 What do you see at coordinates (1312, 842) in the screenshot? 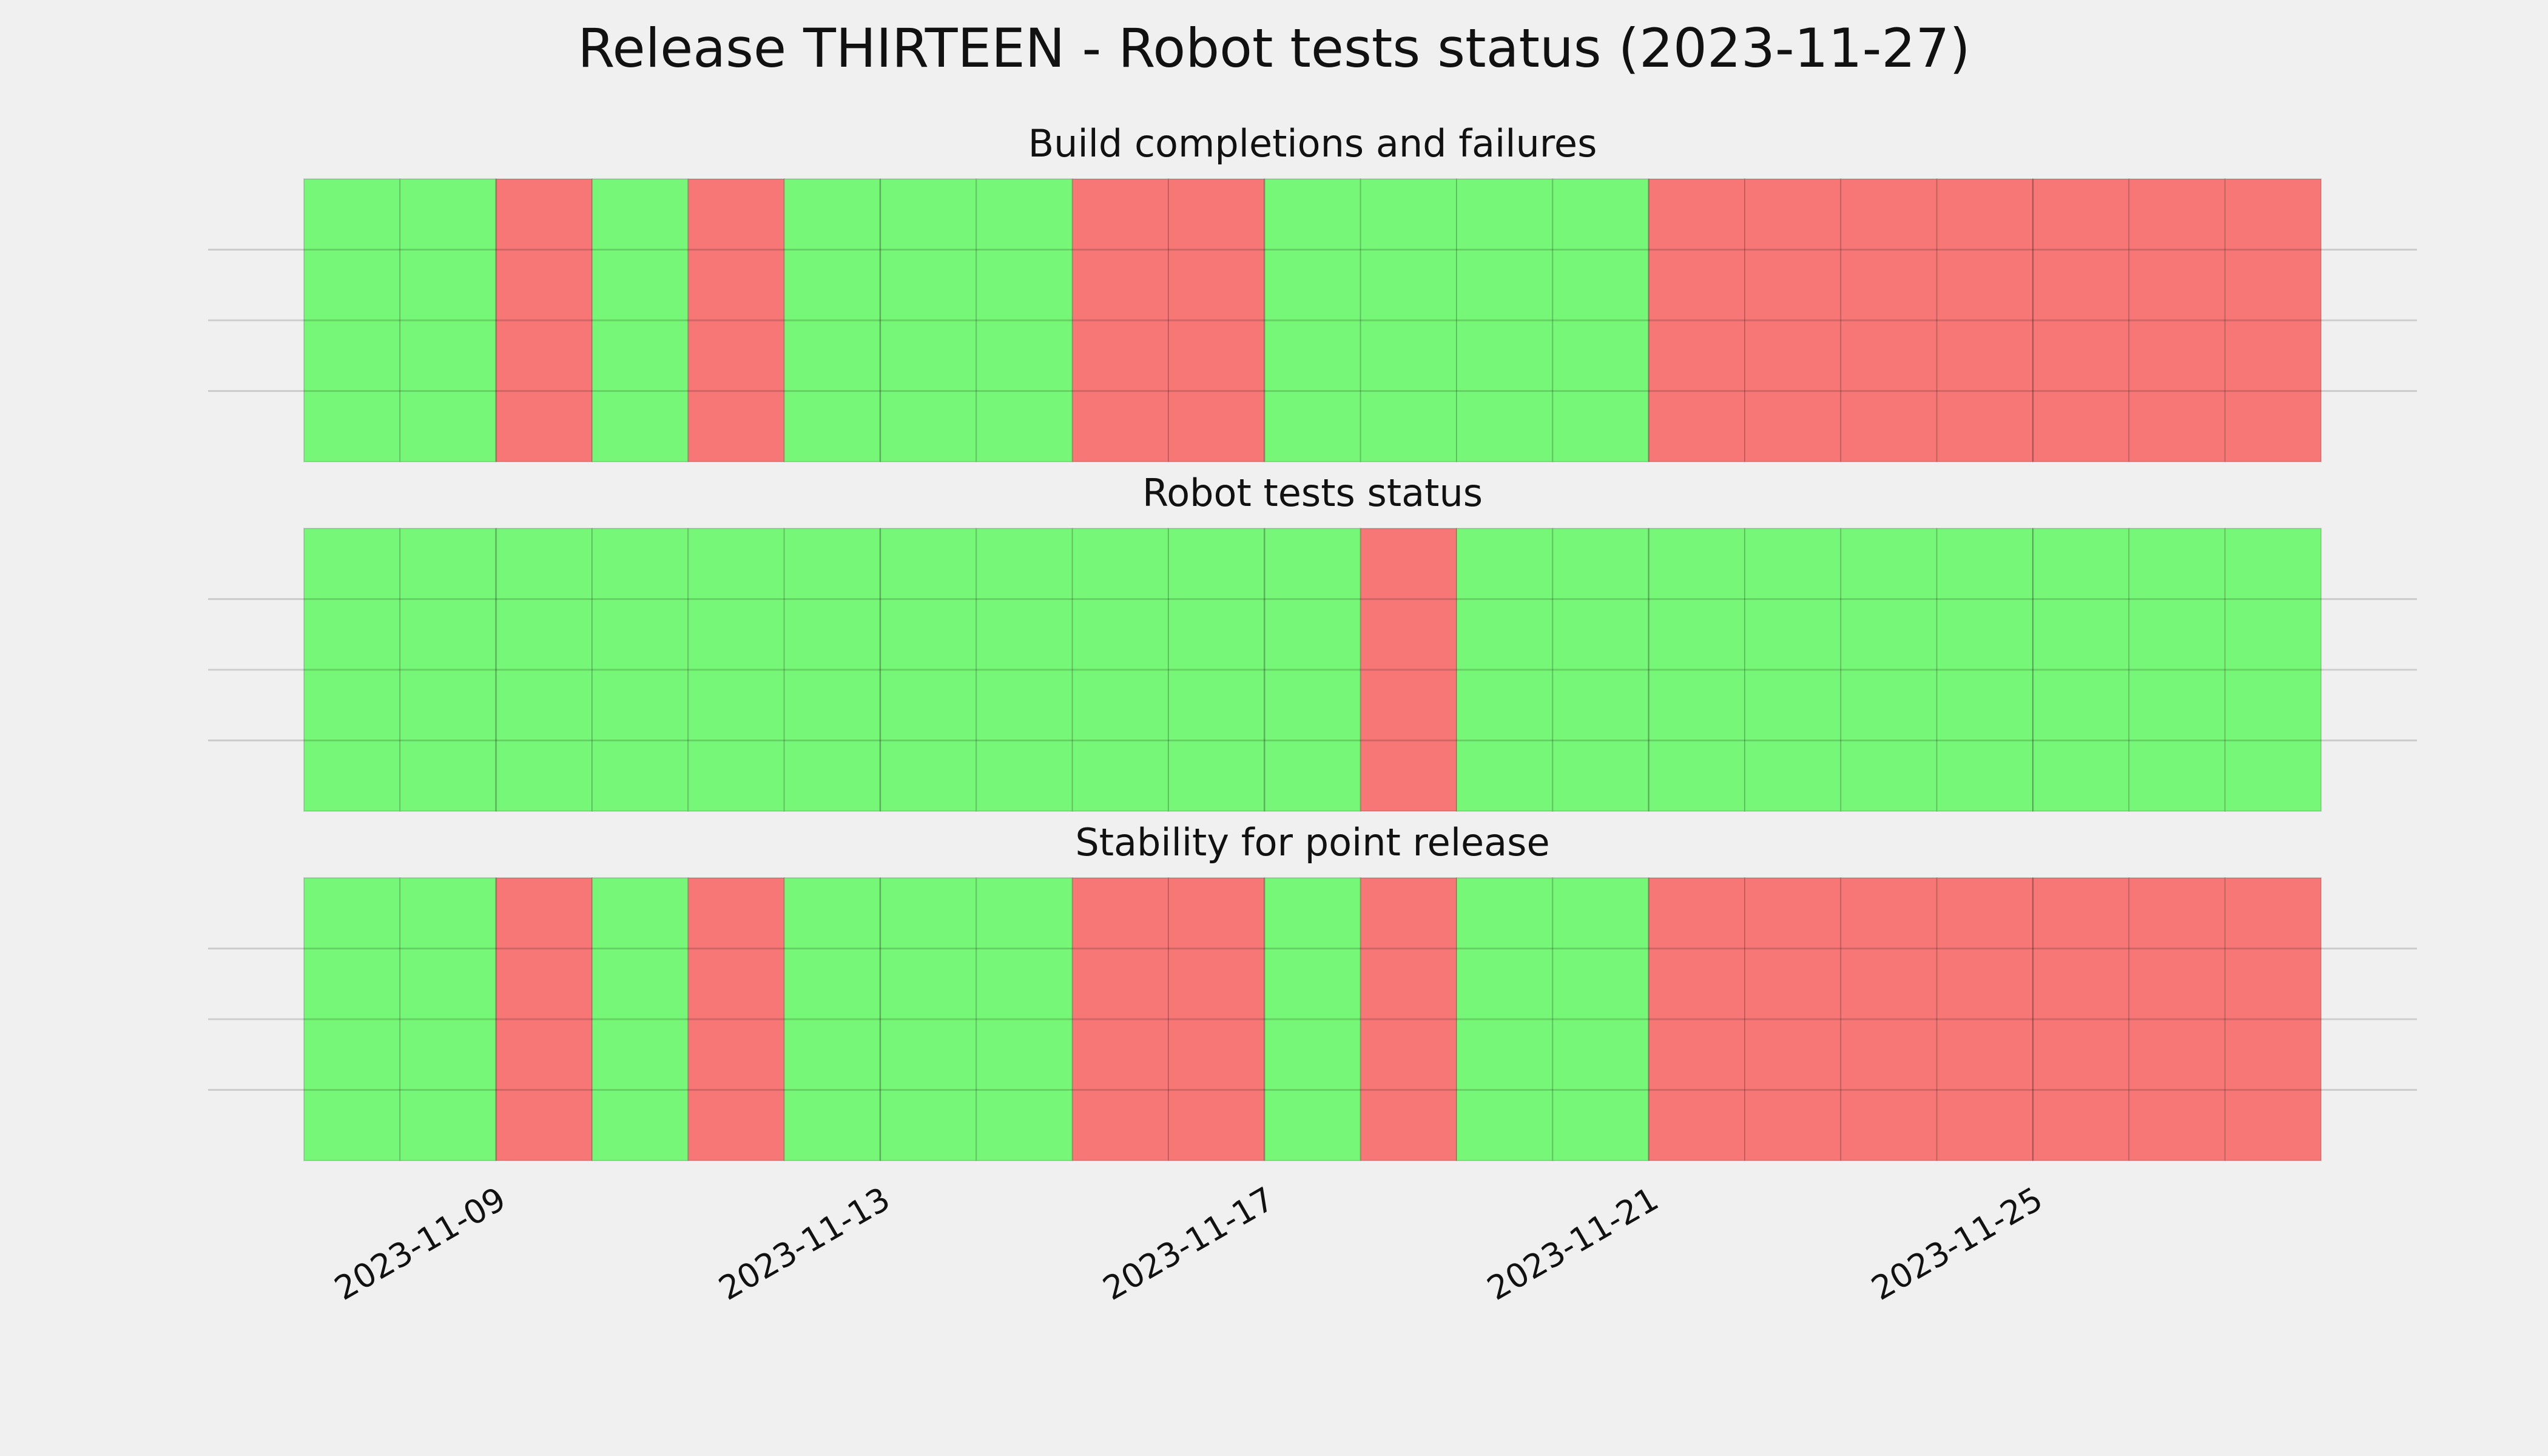
I see `subplot-title: Stability for point release` at bounding box center [1312, 842].